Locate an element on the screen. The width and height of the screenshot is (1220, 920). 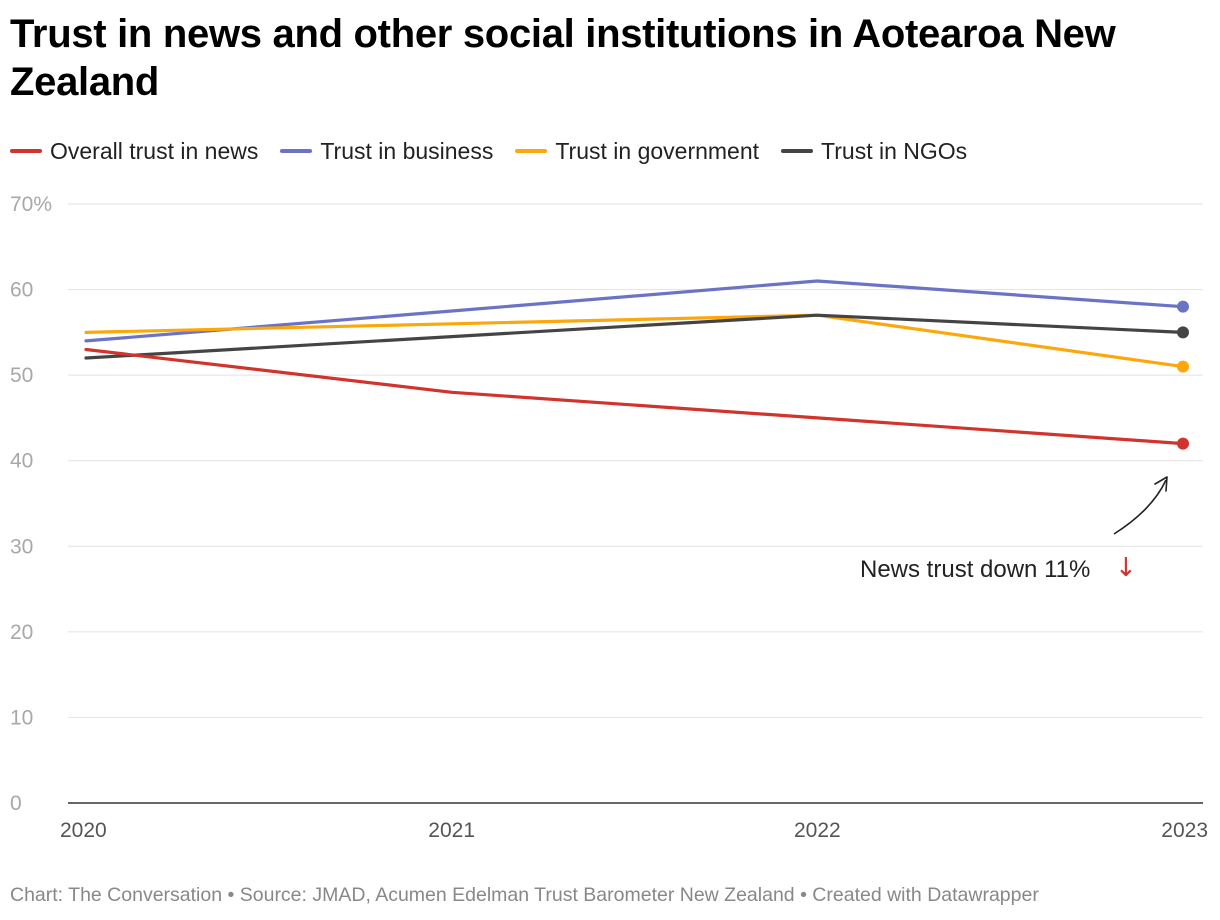
legend-label-business: Trust in business is located at coordinates (407, 150).